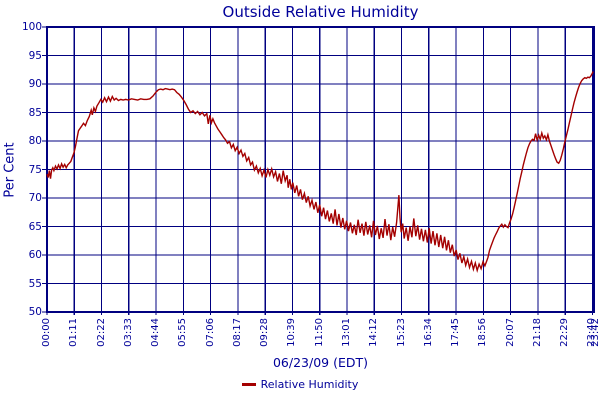 The width and height of the screenshot is (600, 400). I want to click on y-tick-label: 50, so click(35, 312).